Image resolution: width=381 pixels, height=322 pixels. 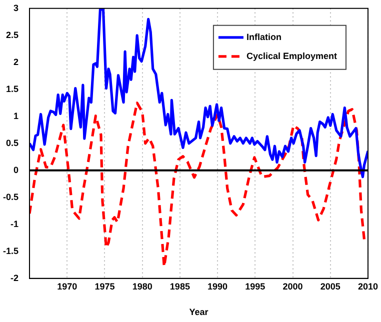 What do you see at coordinates (330, 286) in the screenshot?
I see `x-tick-label: 2005` at bounding box center [330, 286].